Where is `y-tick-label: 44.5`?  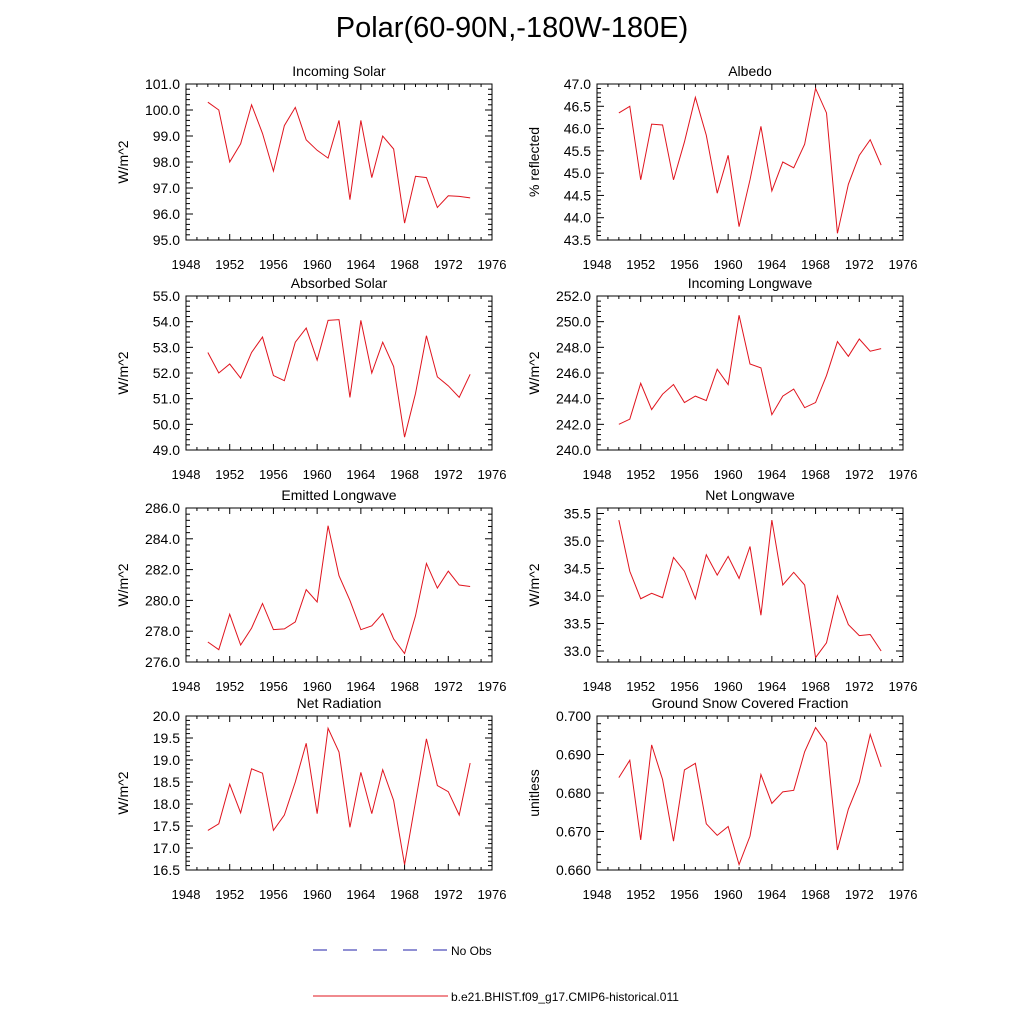 y-tick-label: 44.5 is located at coordinates (577, 195).